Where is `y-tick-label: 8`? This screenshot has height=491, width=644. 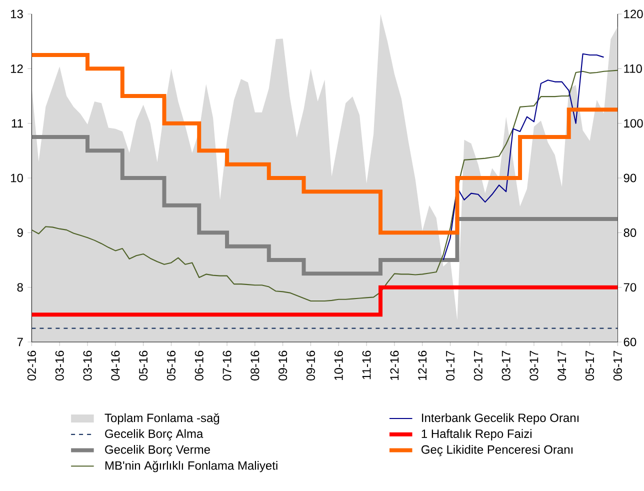 y-tick-label: 8 is located at coordinates (20, 287).